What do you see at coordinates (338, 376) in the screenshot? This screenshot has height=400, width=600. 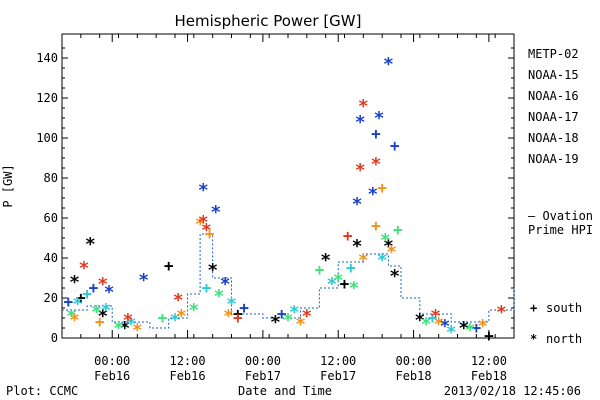 I see `x-tick-date-label: Feb17` at bounding box center [338, 376].